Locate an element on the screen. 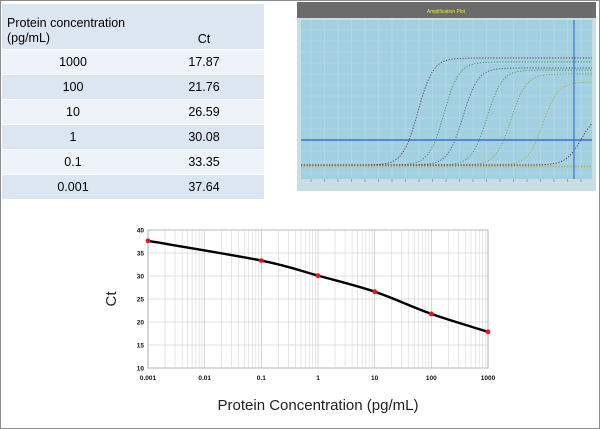 This screenshot has height=429, width=600. table-row: 1 30.08 is located at coordinates (133, 137).